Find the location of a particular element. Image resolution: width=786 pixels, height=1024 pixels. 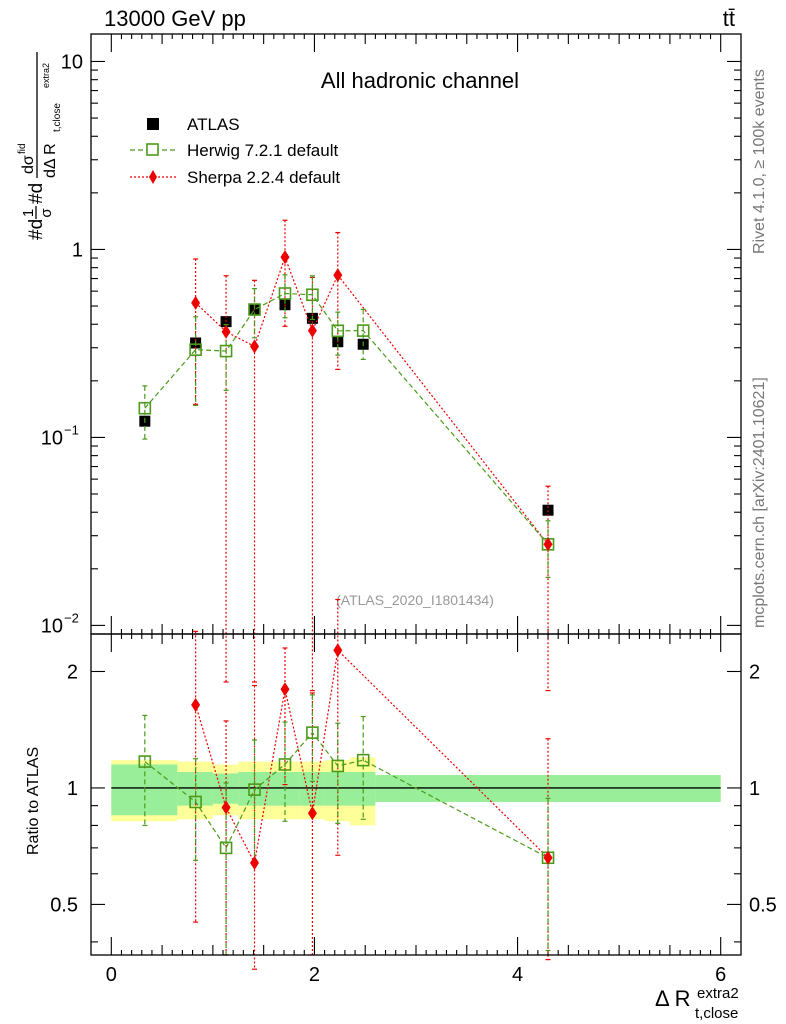

ratio-bands is located at coordinates (416, 791).